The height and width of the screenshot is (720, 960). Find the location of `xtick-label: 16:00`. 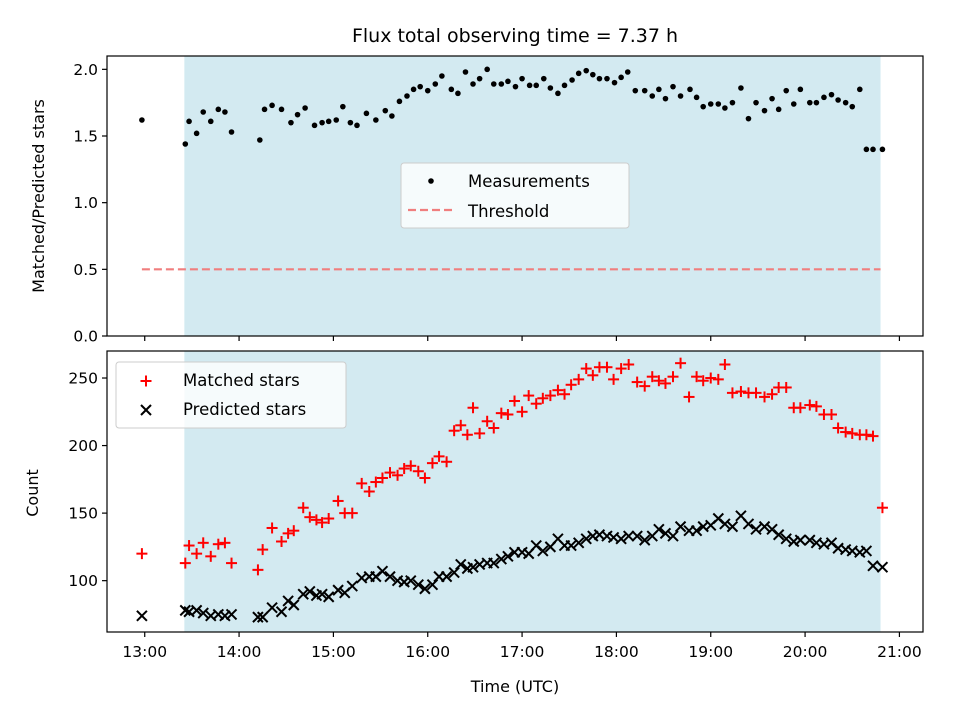

xtick-label: 16:00 is located at coordinates (427, 652).